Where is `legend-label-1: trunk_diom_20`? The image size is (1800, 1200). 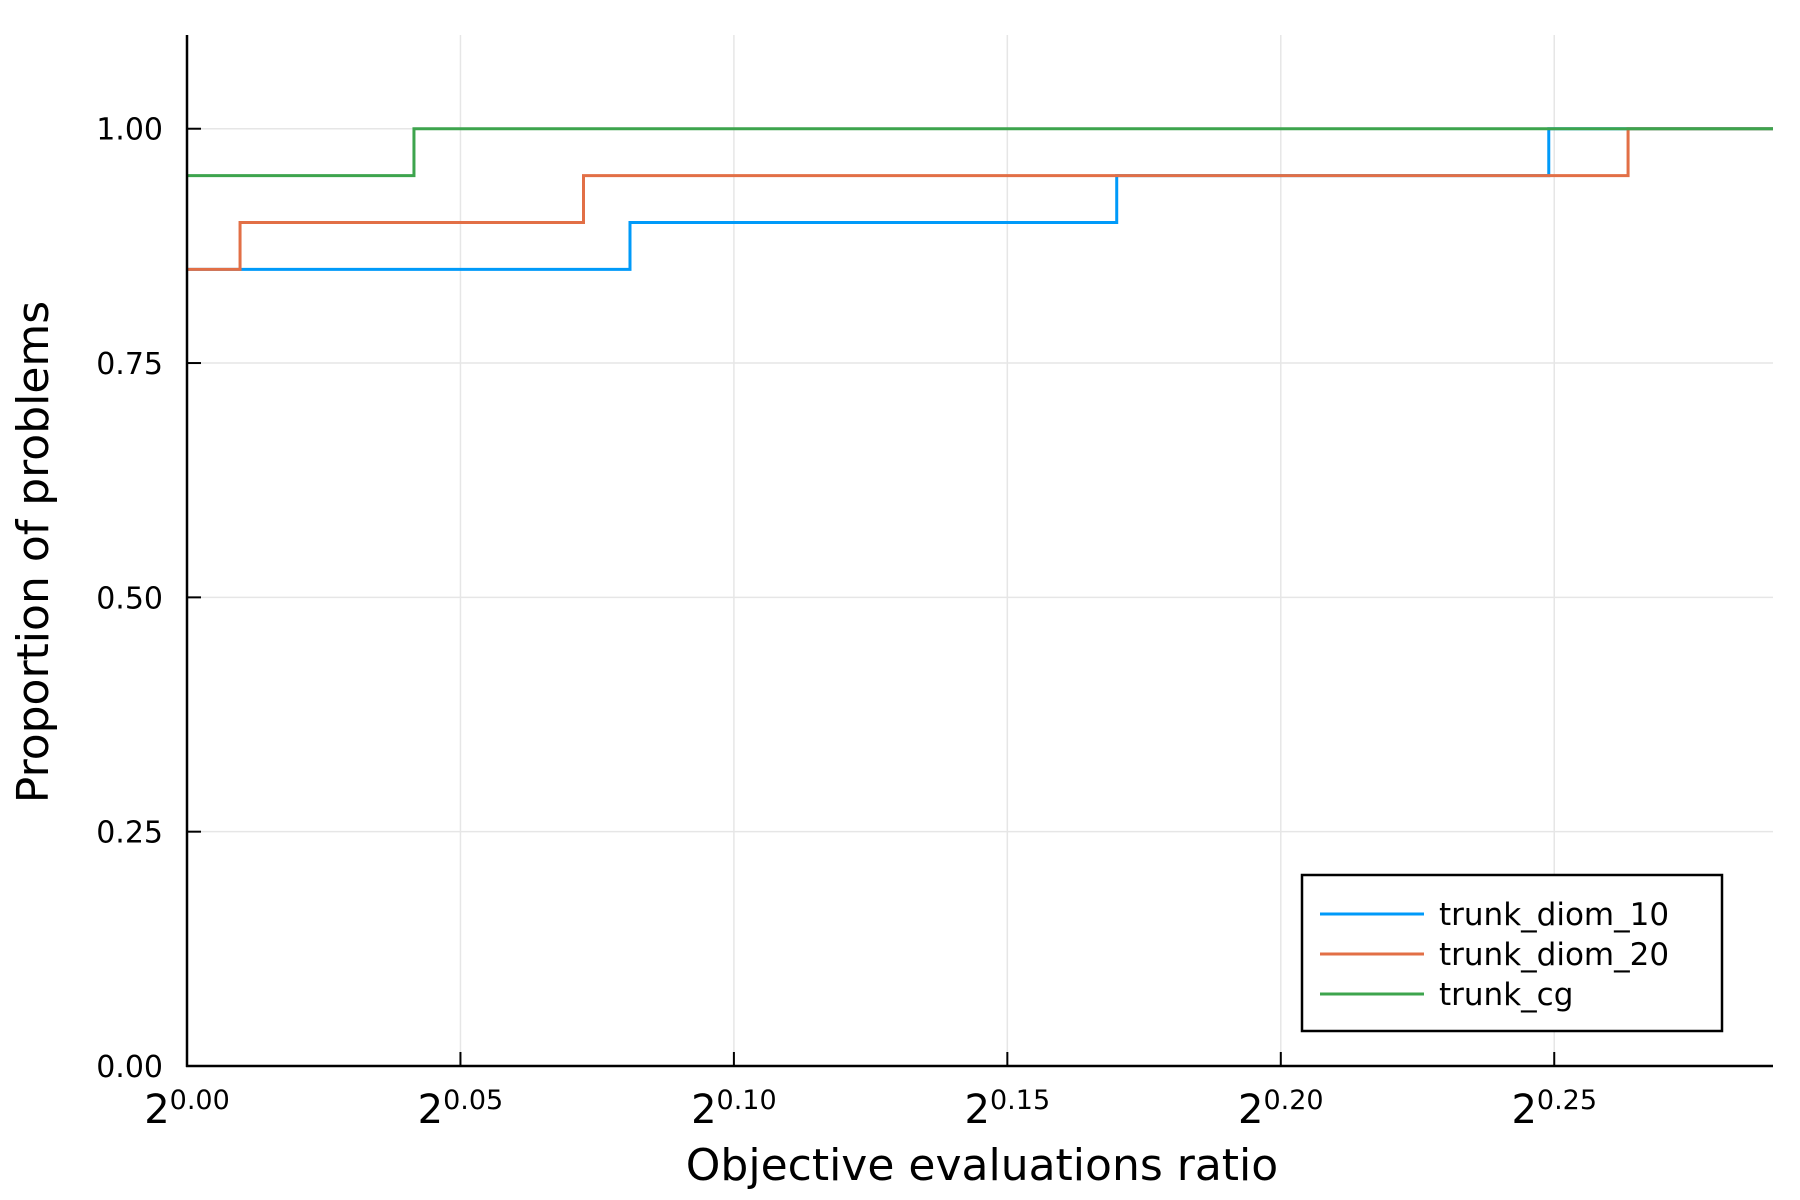
legend-label-1: trunk_diom_20 is located at coordinates (1554, 955).